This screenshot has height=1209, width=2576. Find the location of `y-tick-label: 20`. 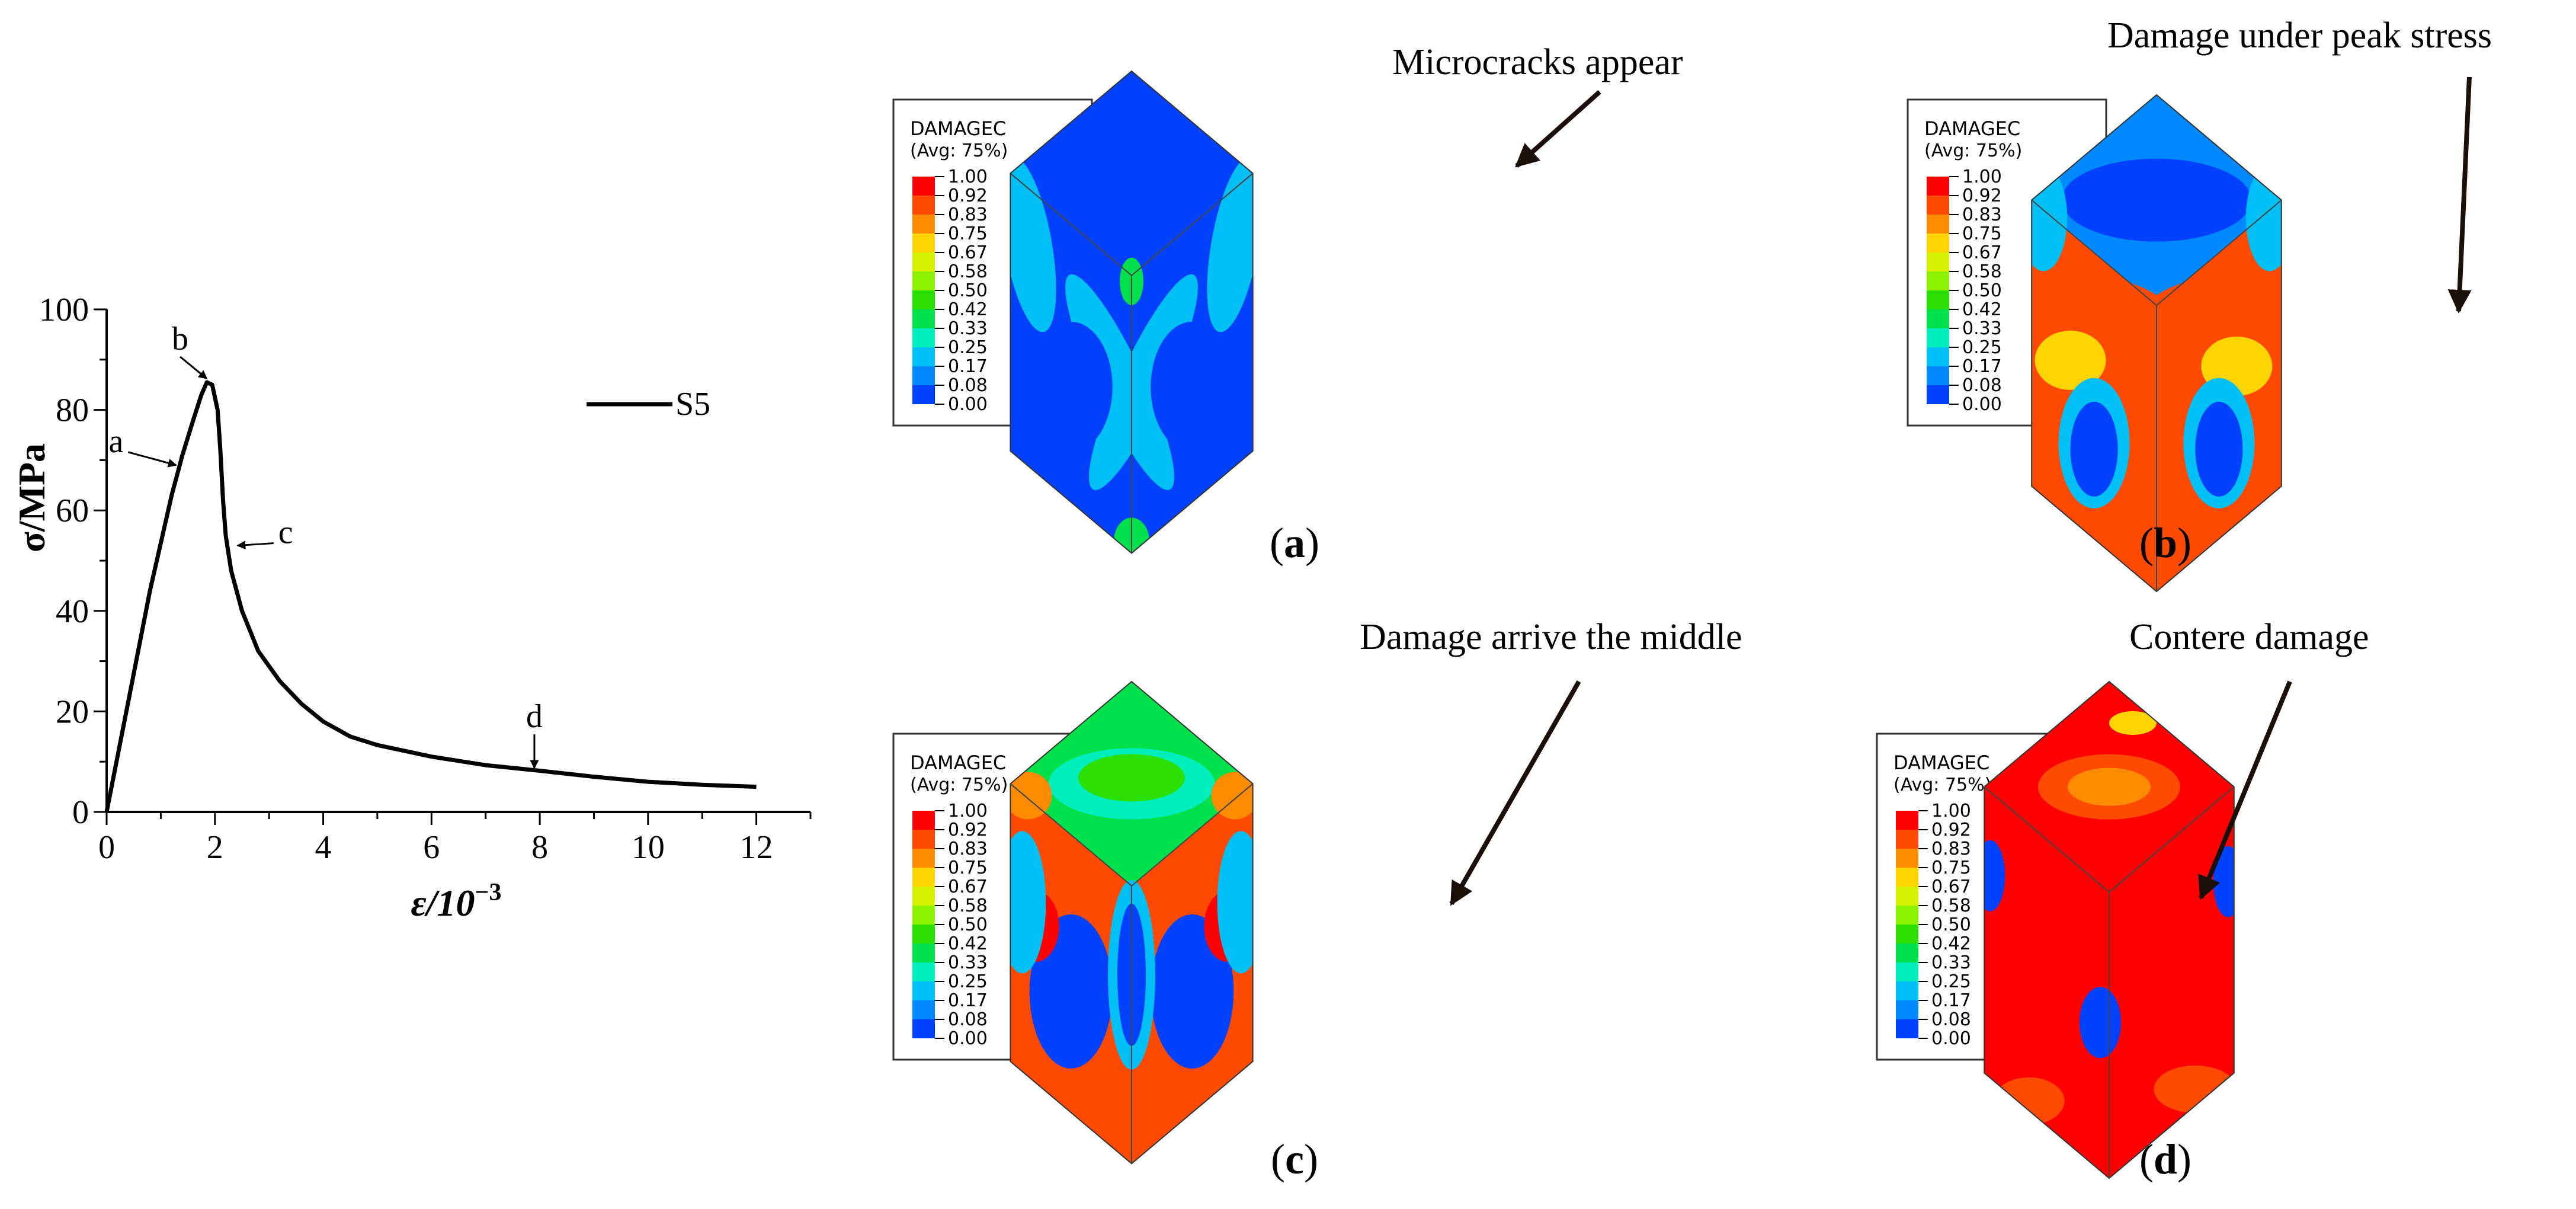

y-tick-label: 20 is located at coordinates (72, 711).